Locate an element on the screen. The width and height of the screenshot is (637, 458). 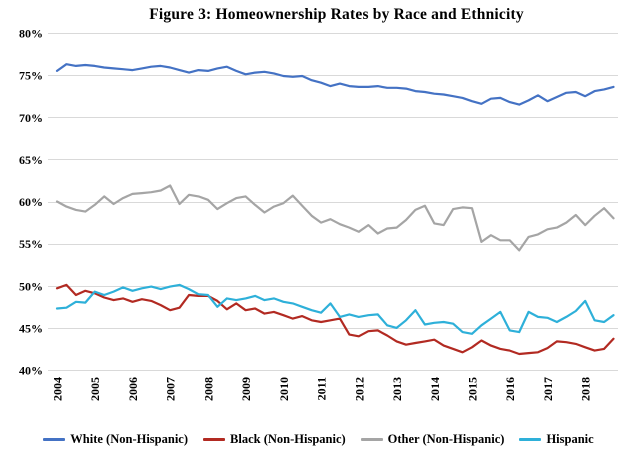
y-axis-tick-label: 70% is located at coordinates (31, 118).